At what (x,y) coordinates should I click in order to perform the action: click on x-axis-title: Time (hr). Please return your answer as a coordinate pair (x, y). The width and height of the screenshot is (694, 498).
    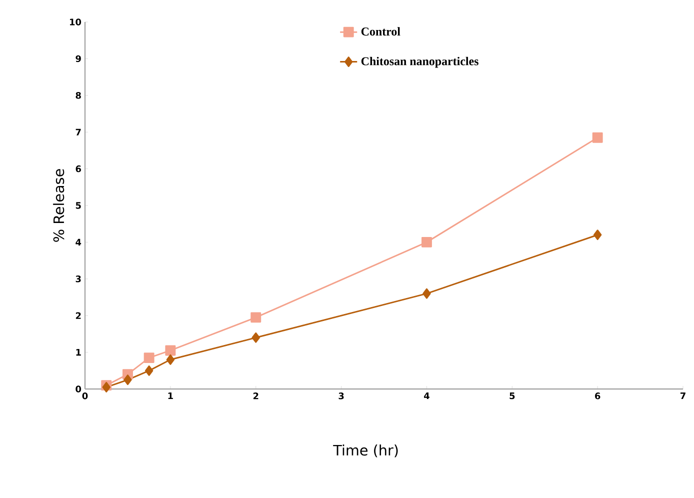
    Looking at the image, I should click on (365, 451).